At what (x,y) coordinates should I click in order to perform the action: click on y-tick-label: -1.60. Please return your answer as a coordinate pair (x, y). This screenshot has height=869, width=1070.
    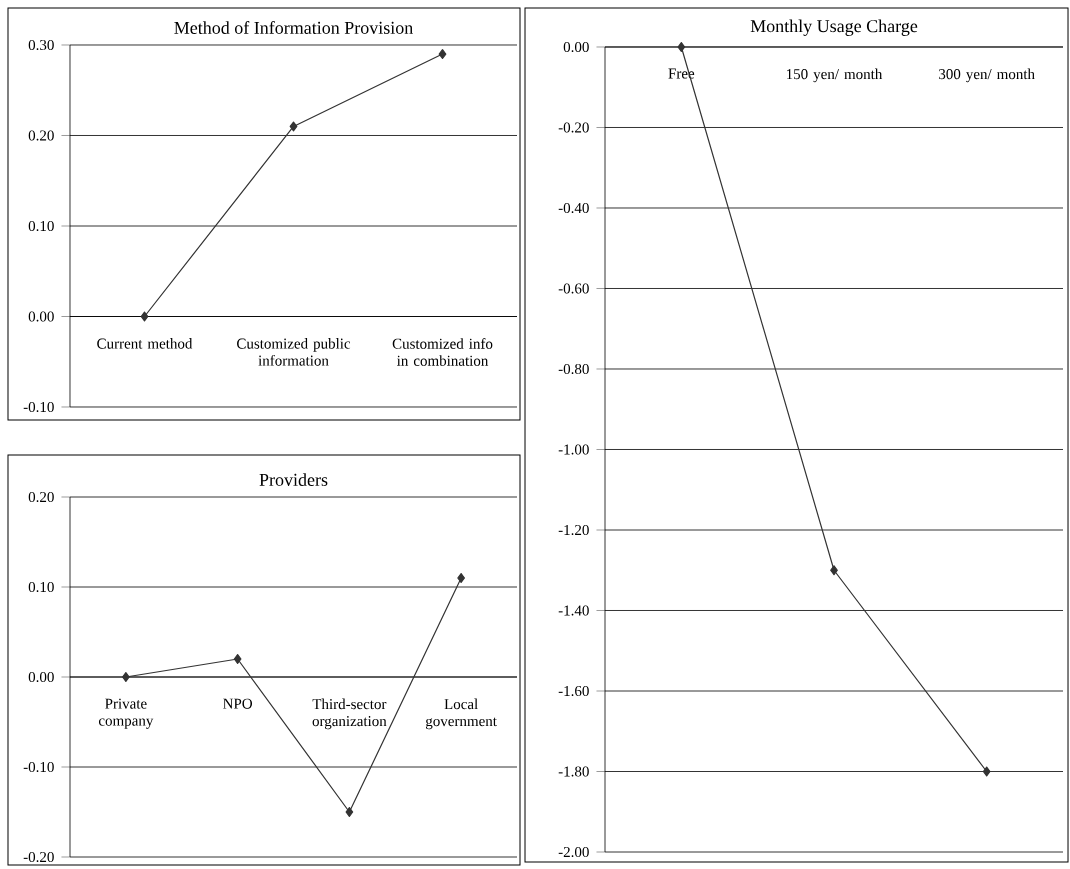
    Looking at the image, I should click on (573, 691).